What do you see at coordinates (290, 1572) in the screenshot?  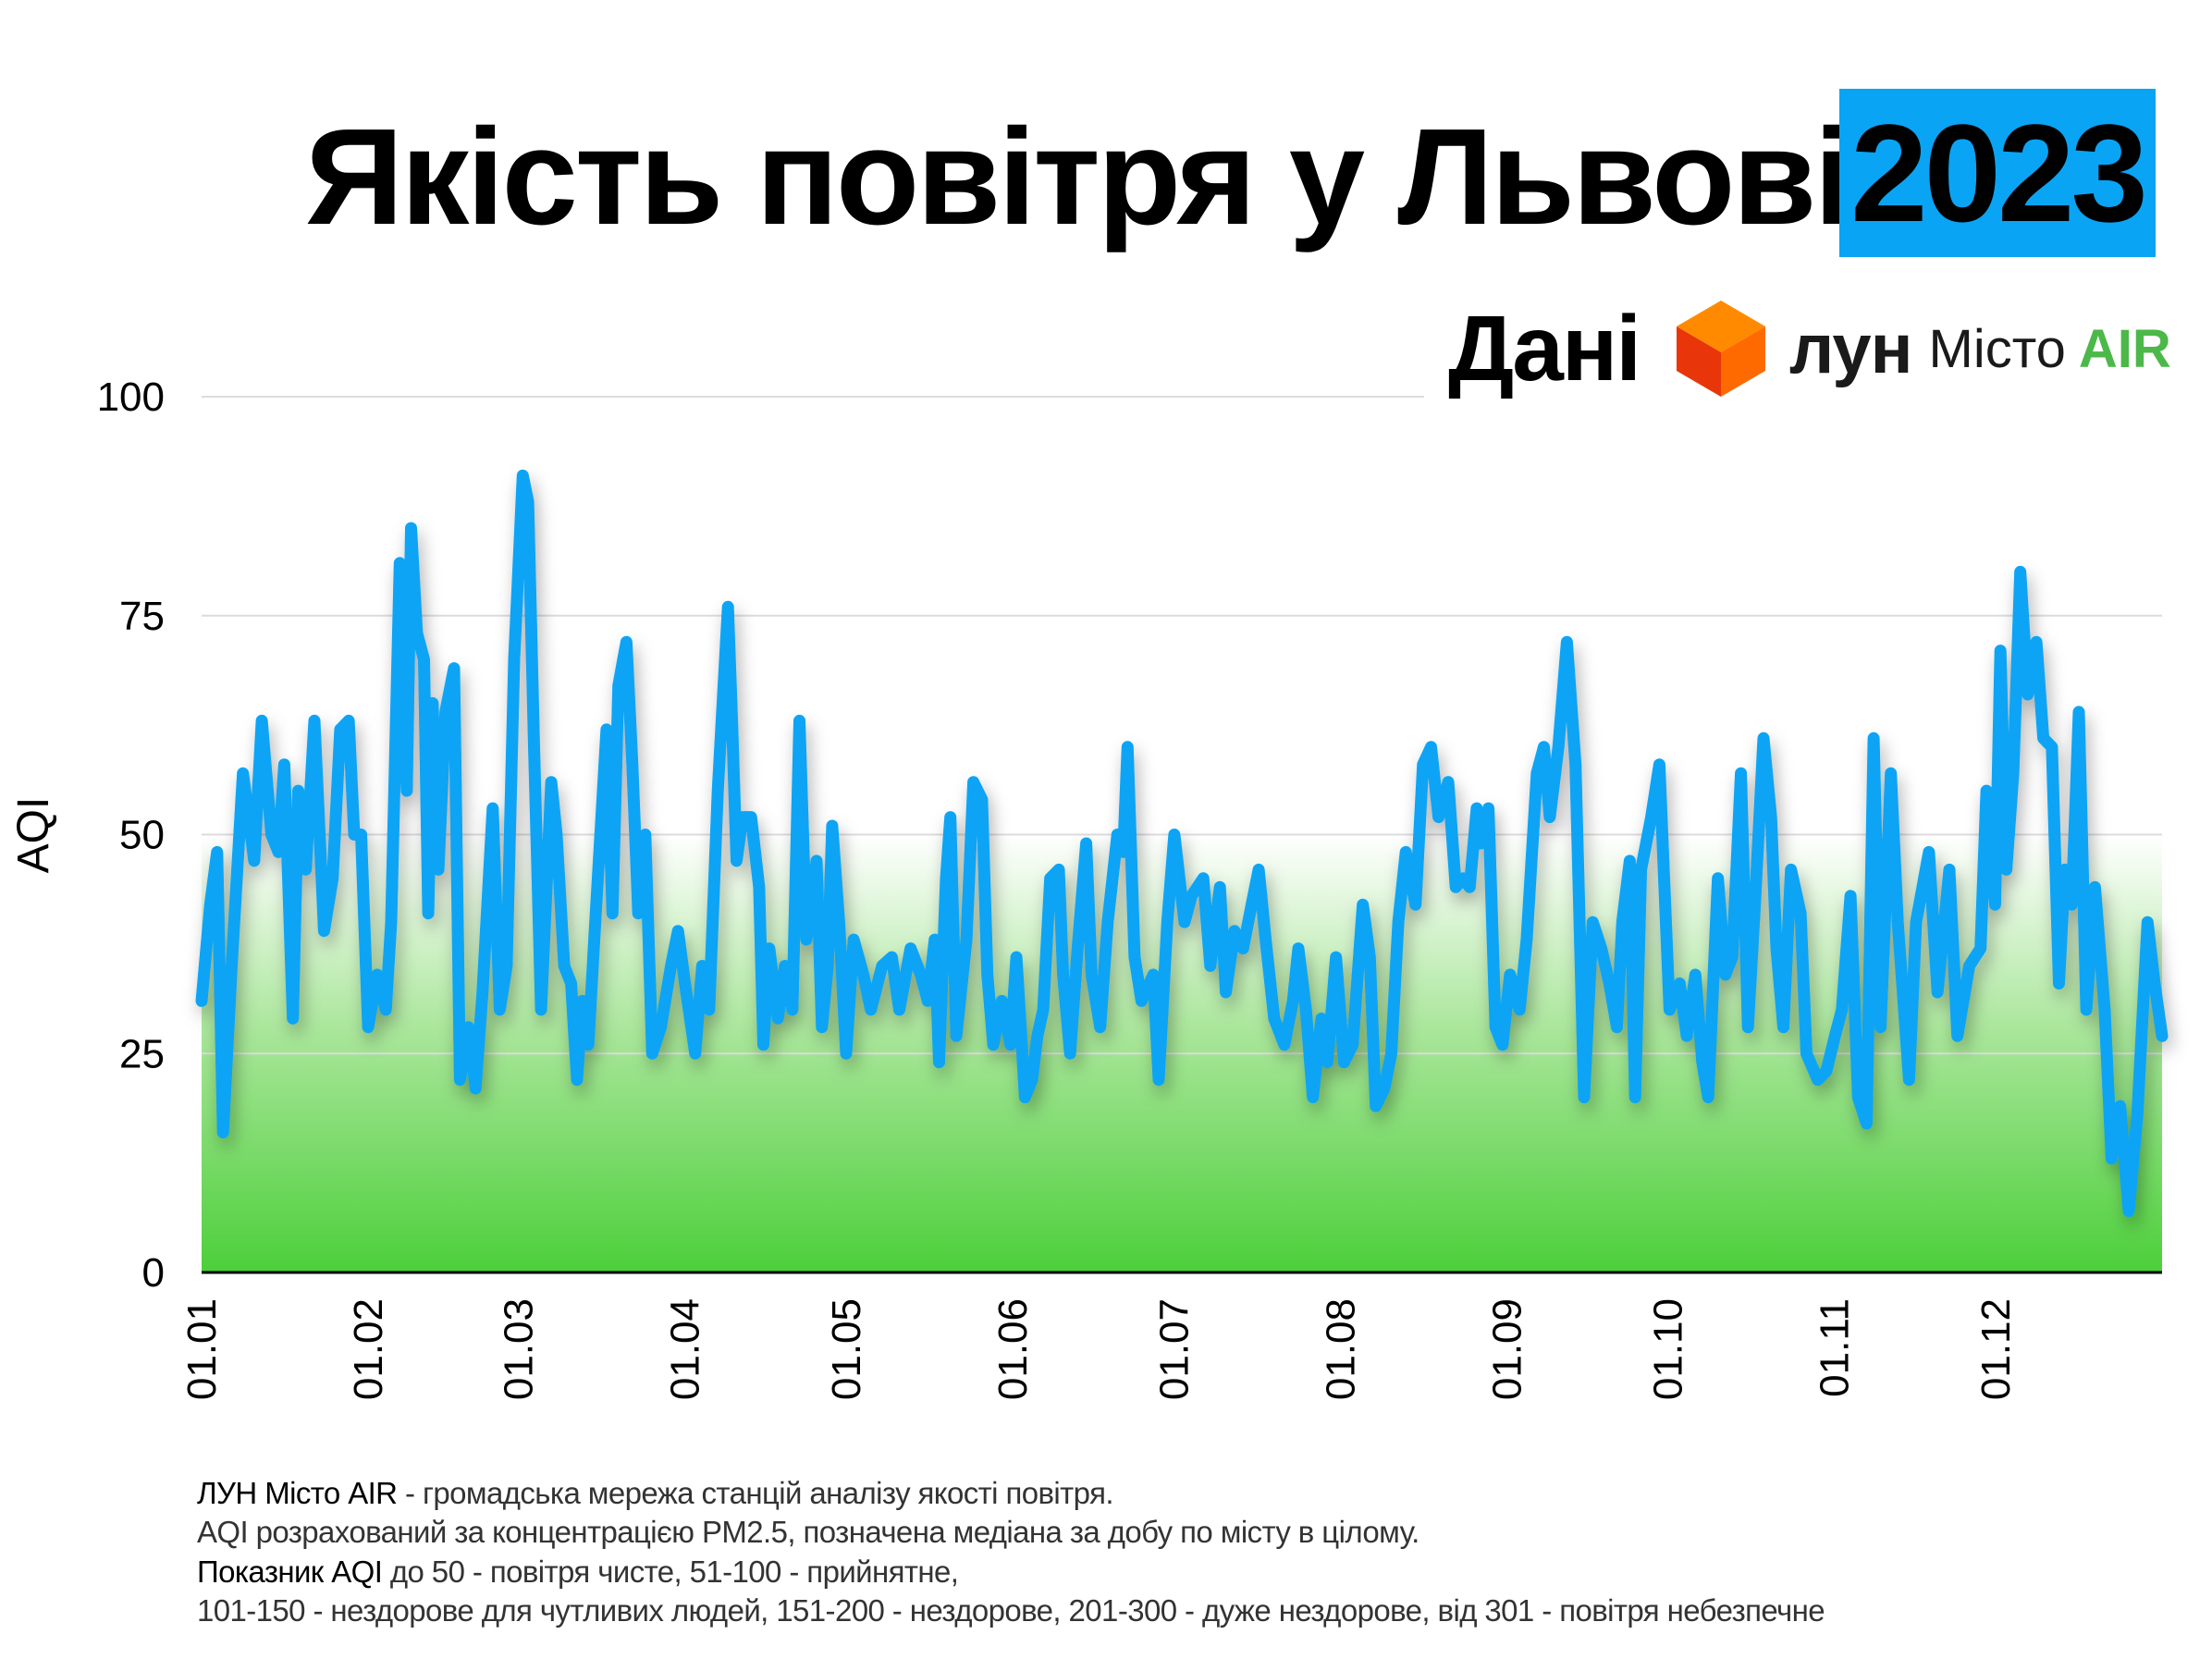 I see `footer-aqi-label: Показник AQI` at bounding box center [290, 1572].